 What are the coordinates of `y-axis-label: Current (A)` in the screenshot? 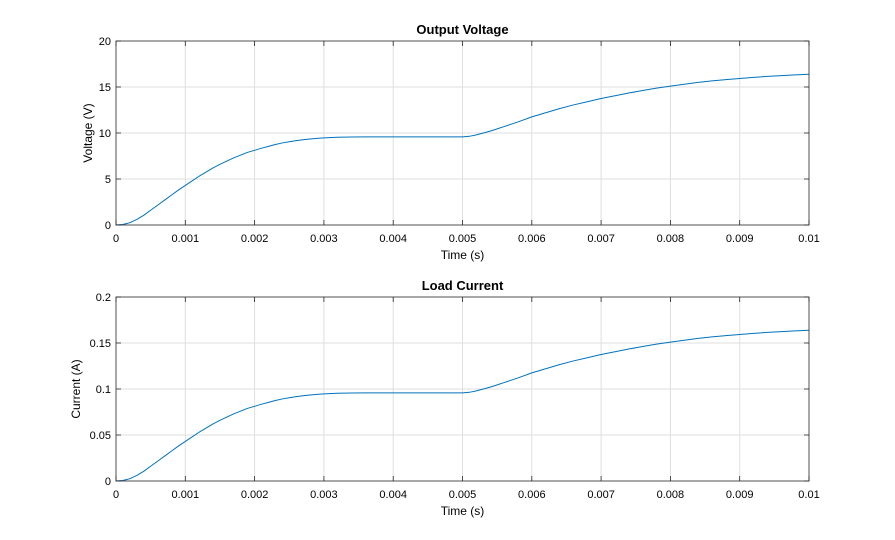 It's located at (76, 388).